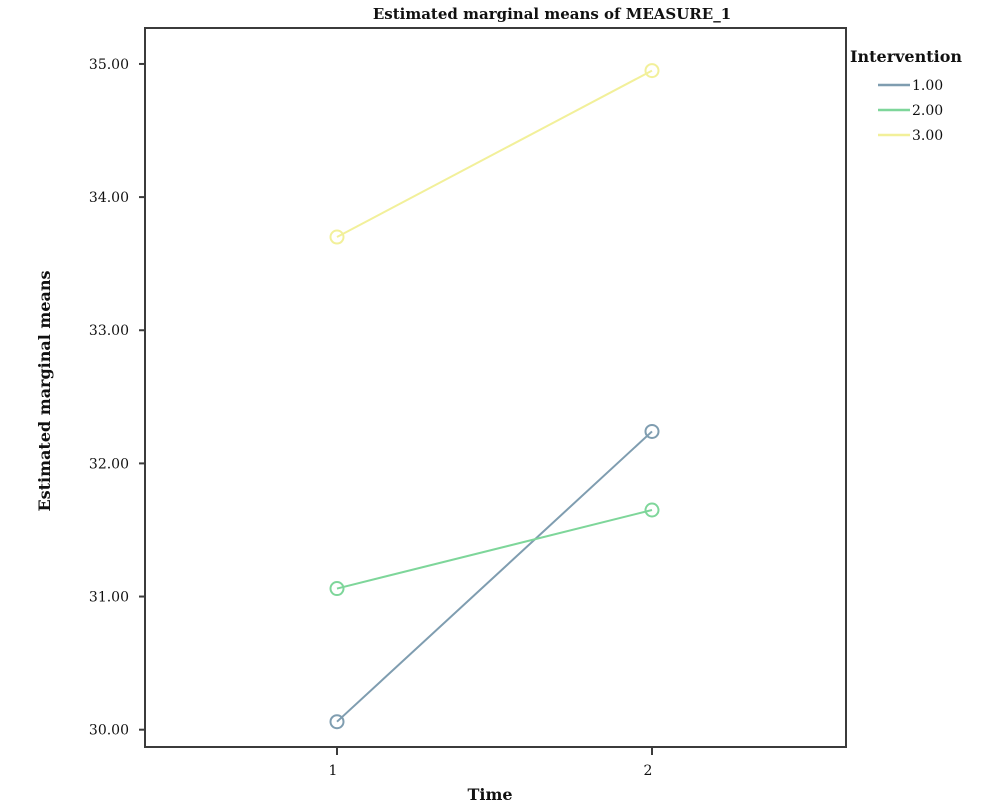  What do you see at coordinates (906, 56) in the screenshot?
I see `legend-title: Intervention` at bounding box center [906, 56].